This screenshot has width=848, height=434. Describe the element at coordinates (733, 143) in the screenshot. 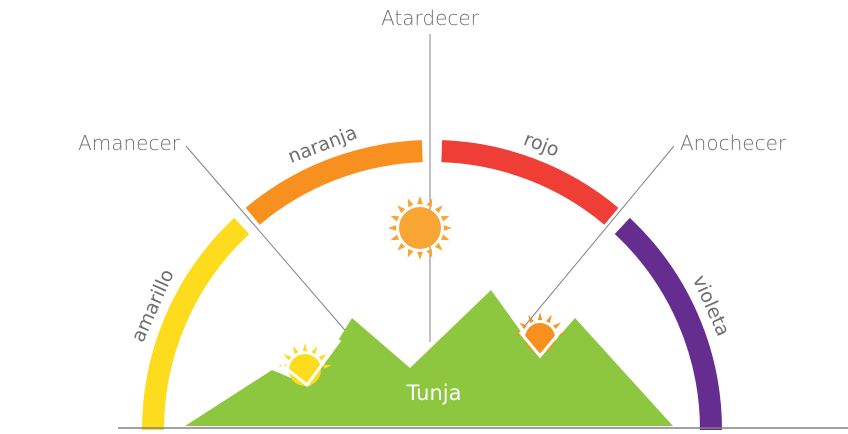

I see `right-label: Anochecer` at that location.